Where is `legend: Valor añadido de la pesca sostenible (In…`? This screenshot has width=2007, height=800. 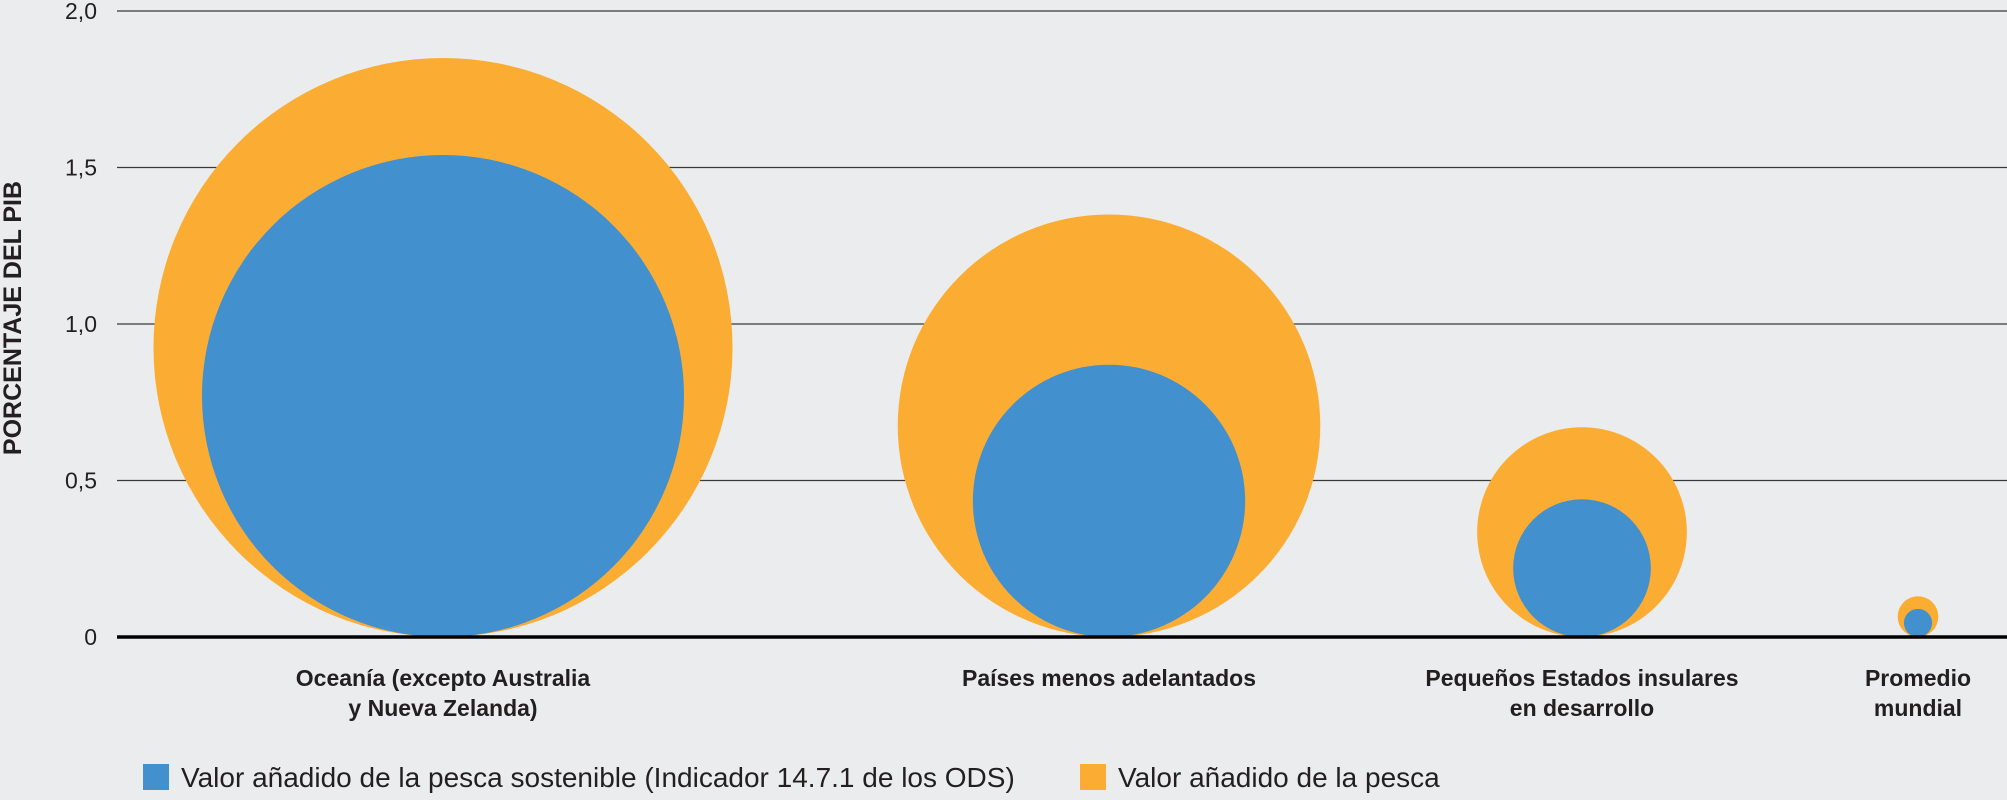
legend: Valor añadido de la pesca sostenible (In… is located at coordinates (791, 777).